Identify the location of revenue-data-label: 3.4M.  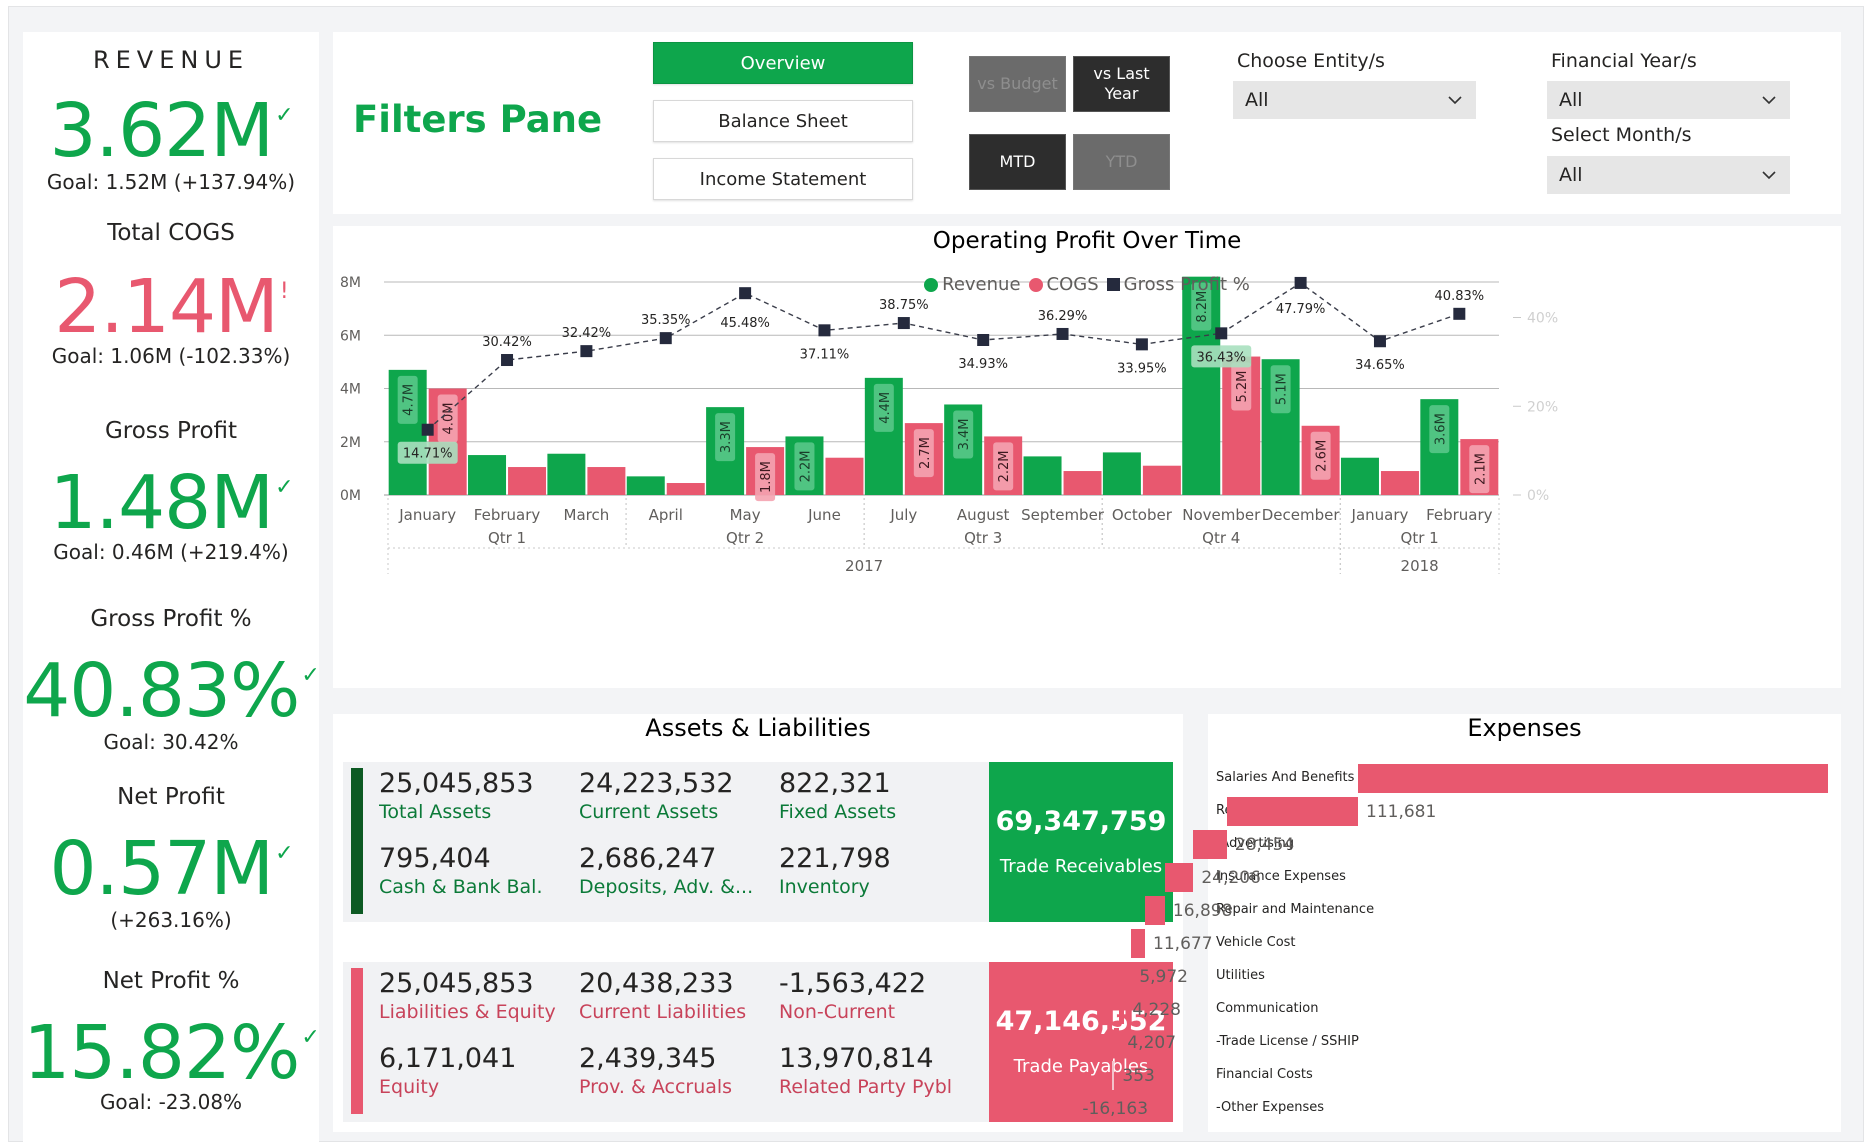
(964, 435).